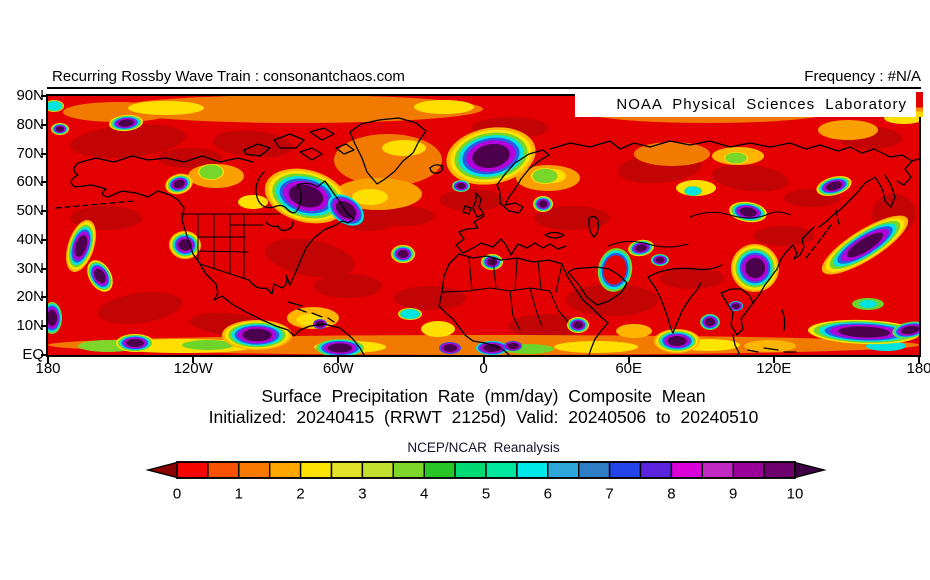 The image size is (930, 580). What do you see at coordinates (177, 494) in the screenshot?
I see `colorbar-tick-label: 0` at bounding box center [177, 494].